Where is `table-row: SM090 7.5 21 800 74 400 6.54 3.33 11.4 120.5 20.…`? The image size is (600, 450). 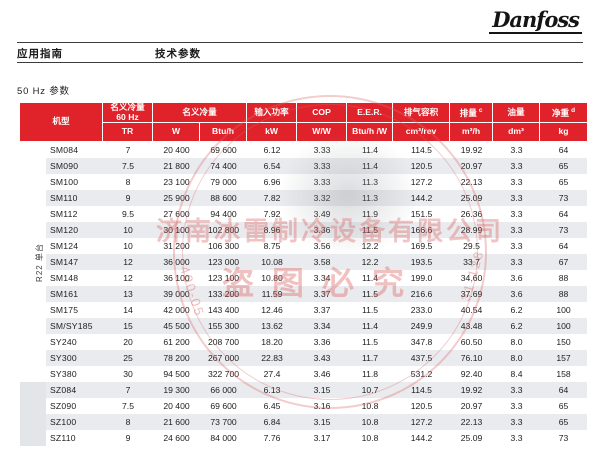
table-row: SM090 7.5 21 800 74 400 6.54 3.33 11.4 120.5 20.… is located at coordinates (304, 166).